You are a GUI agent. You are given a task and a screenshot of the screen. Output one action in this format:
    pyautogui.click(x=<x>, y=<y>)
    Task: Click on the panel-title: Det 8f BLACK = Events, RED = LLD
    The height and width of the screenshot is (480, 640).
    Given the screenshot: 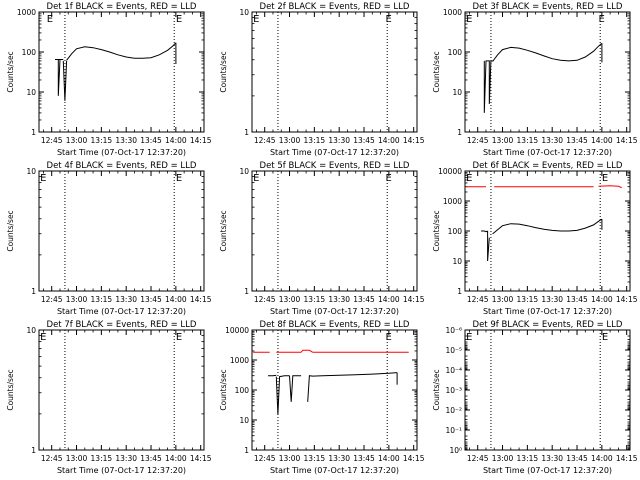 What is the action you would take?
    pyautogui.click(x=335, y=325)
    